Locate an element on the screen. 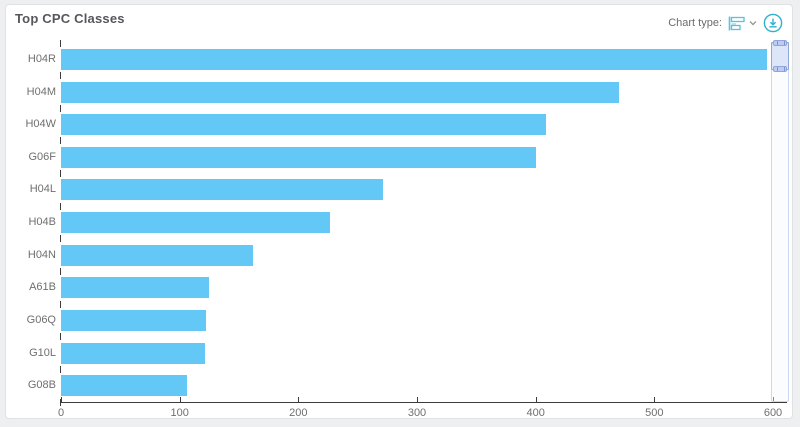 The image size is (800, 427). bar-H04B is located at coordinates (196, 222).